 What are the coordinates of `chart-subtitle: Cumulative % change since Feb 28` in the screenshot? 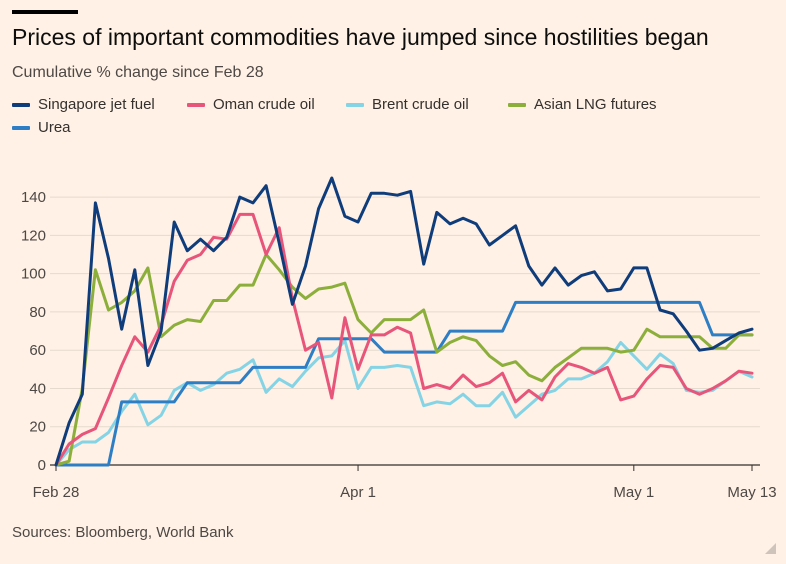 It's located at (138, 72).